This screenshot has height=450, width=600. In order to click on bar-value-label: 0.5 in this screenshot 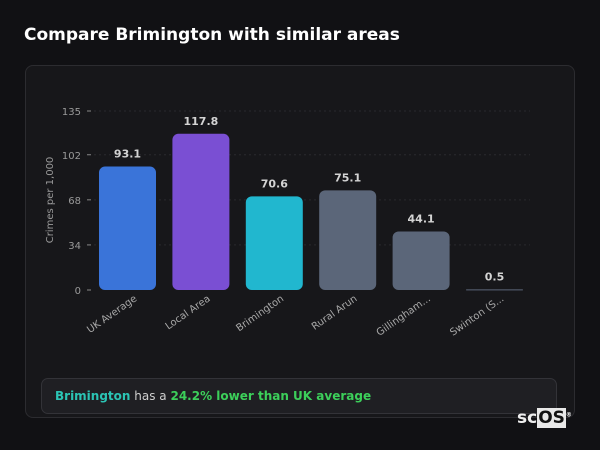, I will do `click(495, 276)`.